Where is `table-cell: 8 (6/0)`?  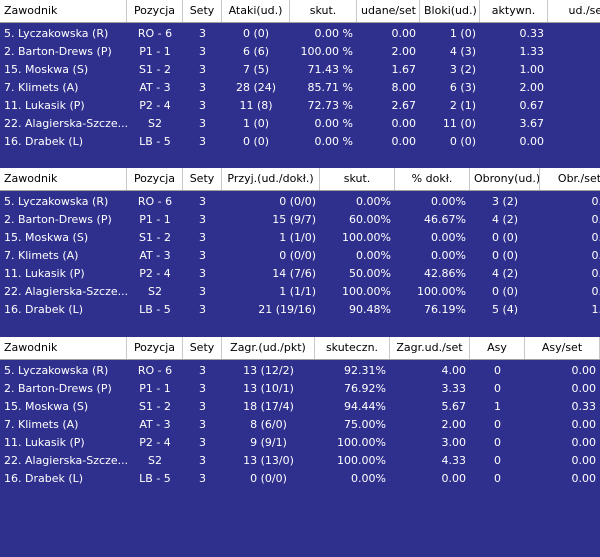 table-cell: 8 (6/0) is located at coordinates (268, 424).